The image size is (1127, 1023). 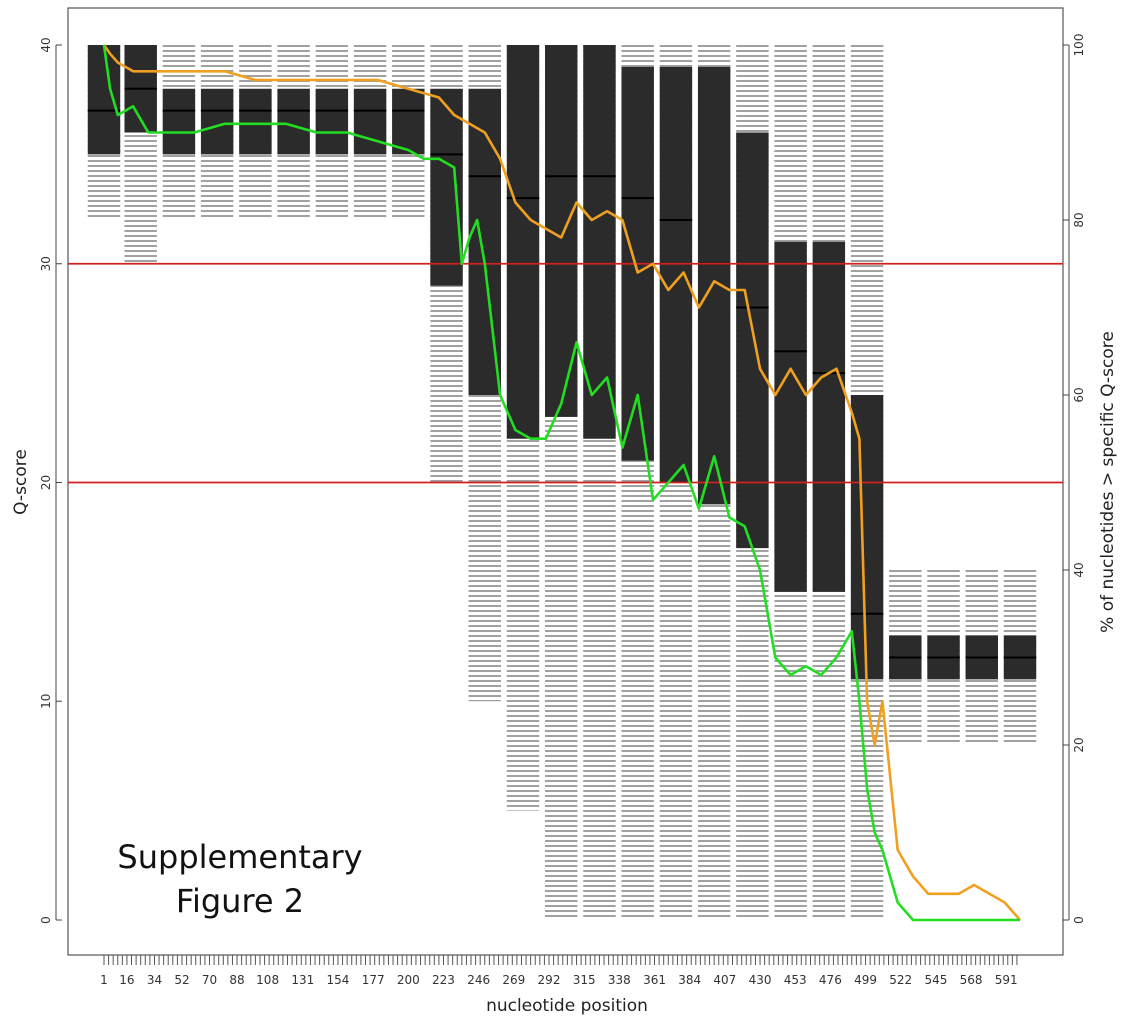 What do you see at coordinates (236, 980) in the screenshot?
I see `x-tick-label: 88` at bounding box center [236, 980].